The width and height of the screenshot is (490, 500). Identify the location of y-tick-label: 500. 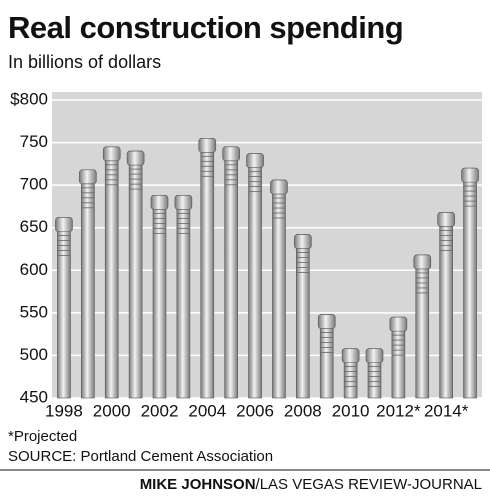
(34, 354).